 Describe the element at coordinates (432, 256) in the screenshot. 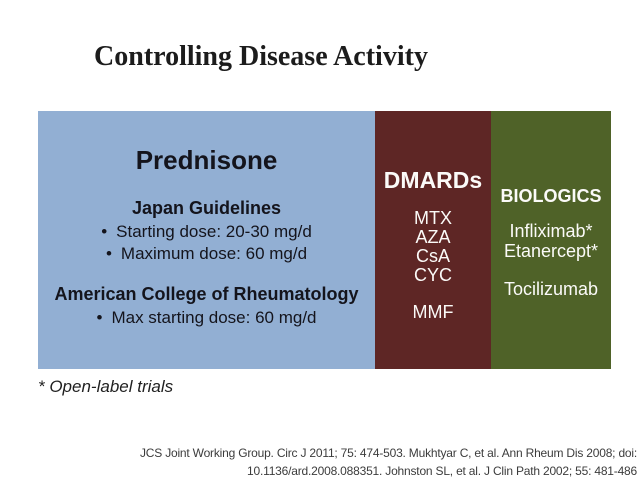

I see `dmards-item: CsA` at that location.